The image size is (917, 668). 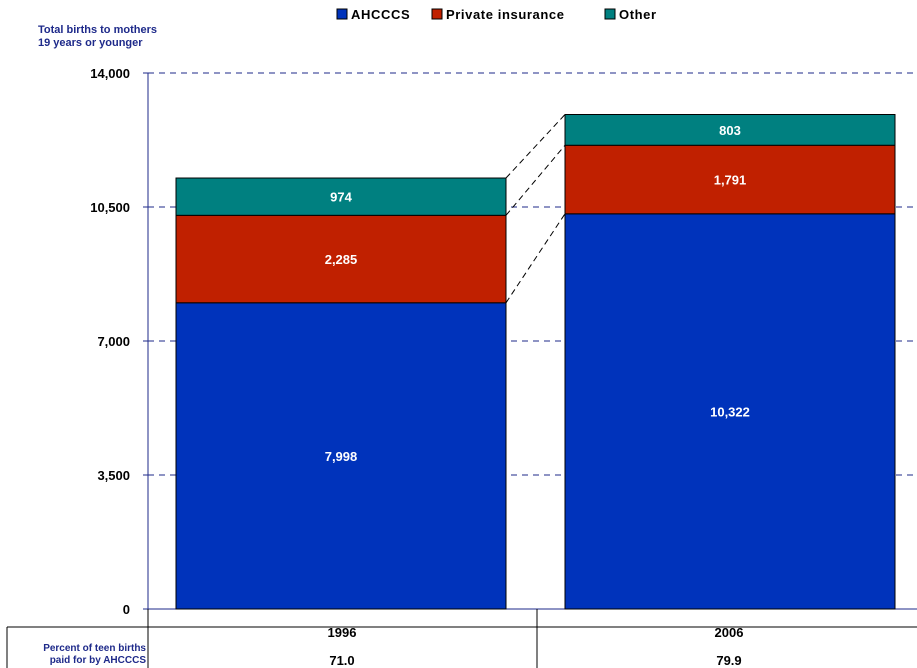 I want to click on table-value-0: 71.0, so click(x=341, y=660).